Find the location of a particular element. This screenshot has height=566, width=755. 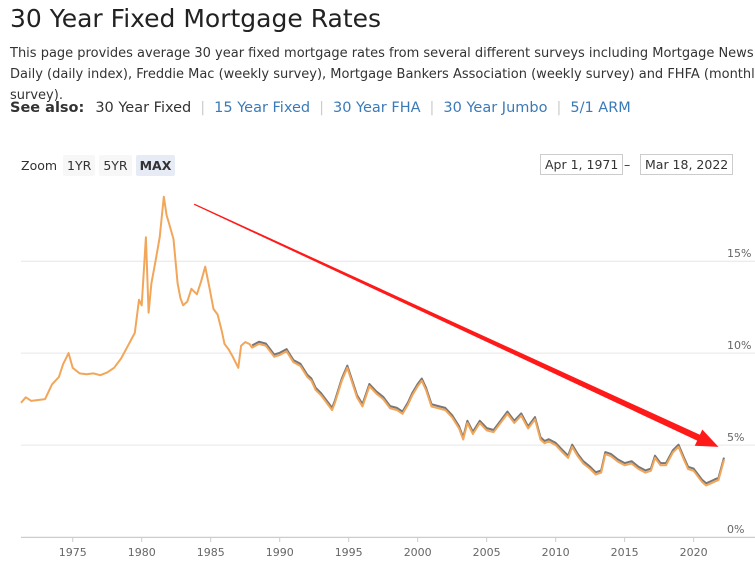

see-also-current: 30 Year Fixed is located at coordinates (143, 108).